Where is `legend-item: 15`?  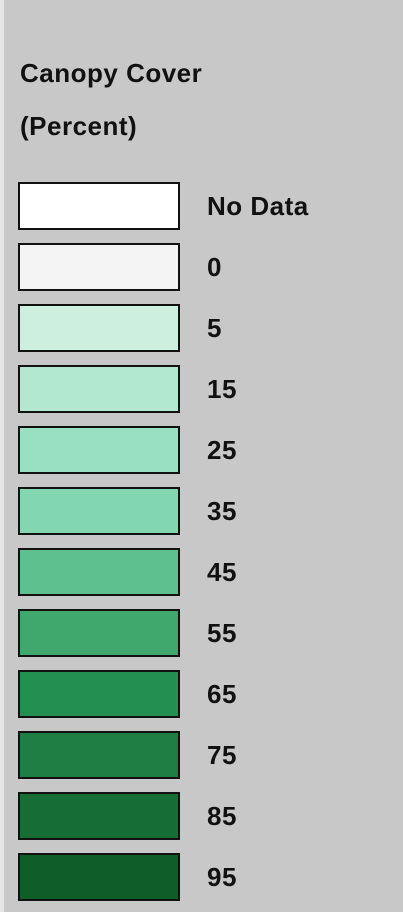 legend-item: 15 is located at coordinates (208, 389).